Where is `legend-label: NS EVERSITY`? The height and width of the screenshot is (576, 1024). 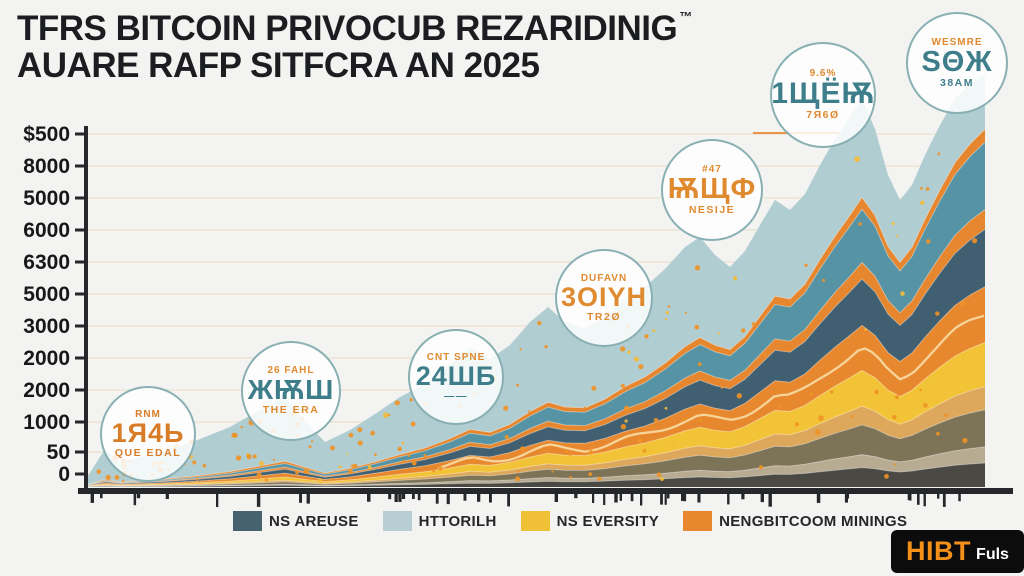
legend-label: NS EVERSITY is located at coordinates (608, 521).